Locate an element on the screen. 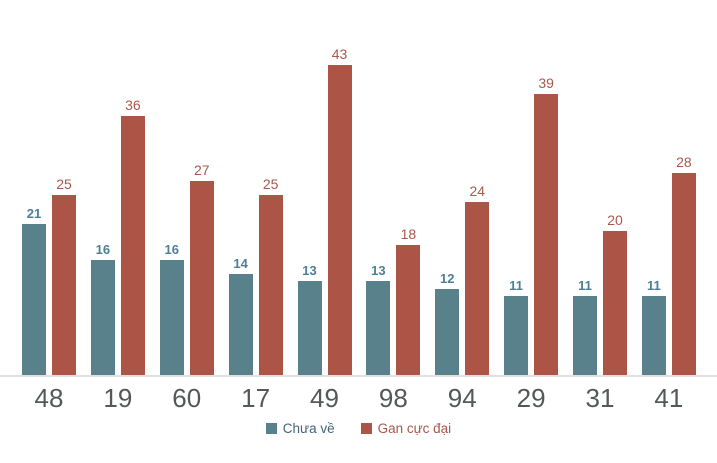  bar-value-label: 36 is located at coordinates (133, 104).